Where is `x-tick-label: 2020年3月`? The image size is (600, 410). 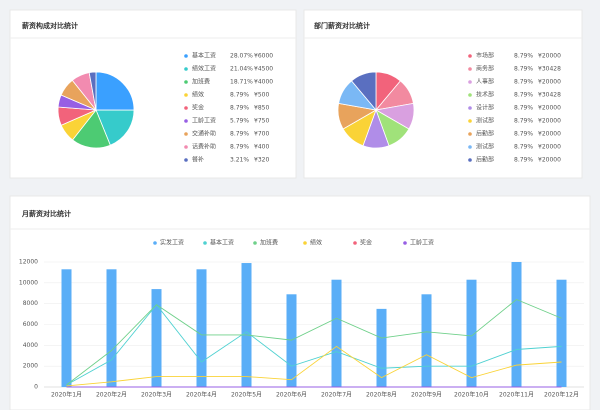 x-tick-label: 2020年3月 is located at coordinates (156, 395).